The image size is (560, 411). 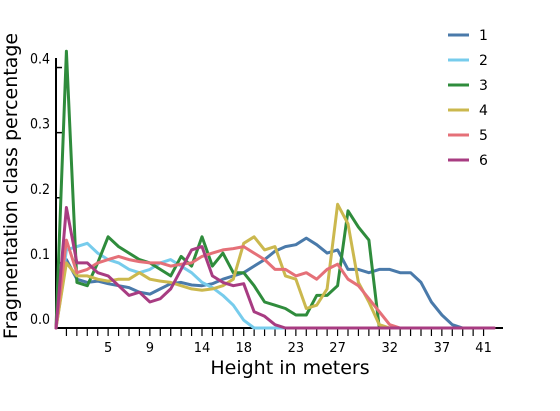 I want to click on y-tick-label: 0.3, so click(x=40, y=125).